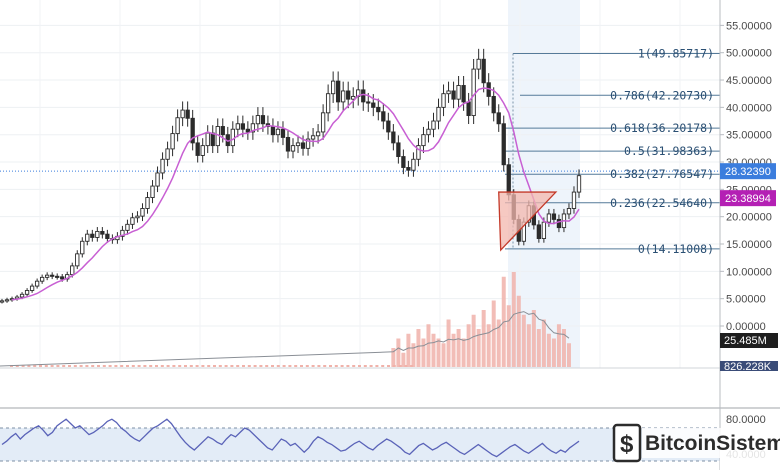 This screenshot has width=780, height=470. Describe the element at coordinates (746, 327) in the screenshot. I see `y-tick-label: 0.00000` at that location.